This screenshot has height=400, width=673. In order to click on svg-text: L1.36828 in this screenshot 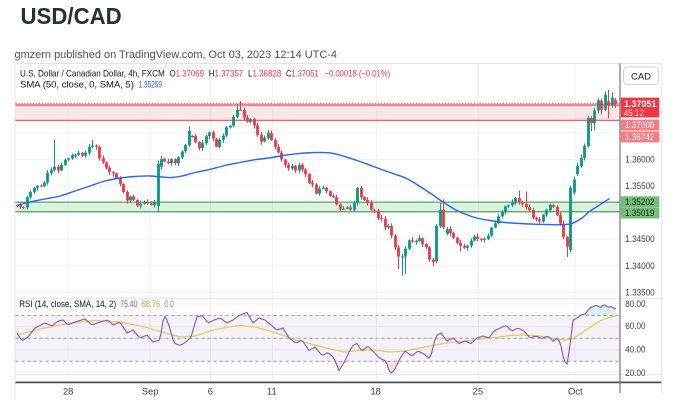, I will do `click(264, 73)`.